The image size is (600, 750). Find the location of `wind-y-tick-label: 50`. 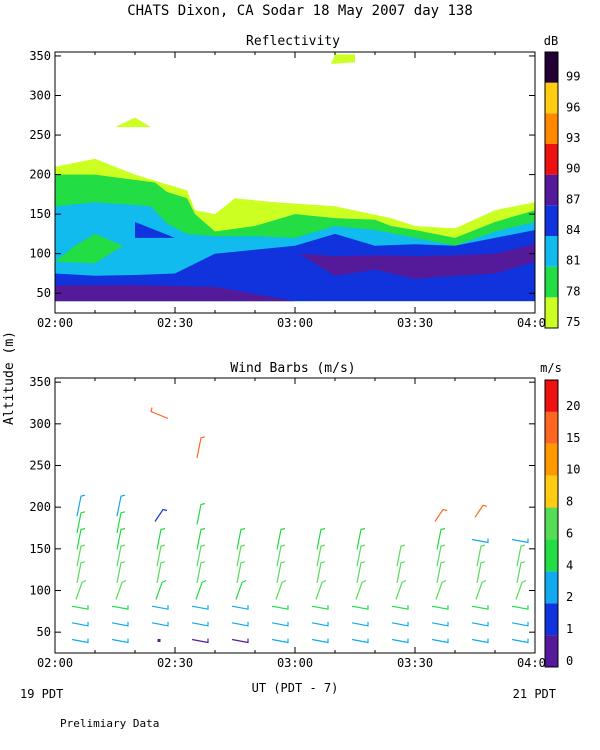

wind-y-tick-label: 50 is located at coordinates (44, 632).